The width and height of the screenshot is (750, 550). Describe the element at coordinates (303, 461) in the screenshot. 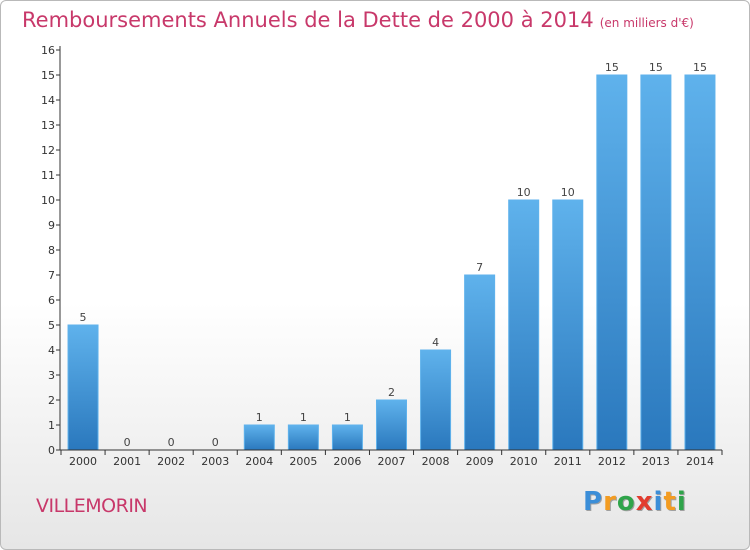

I see `x-tick-label: 2005` at that location.